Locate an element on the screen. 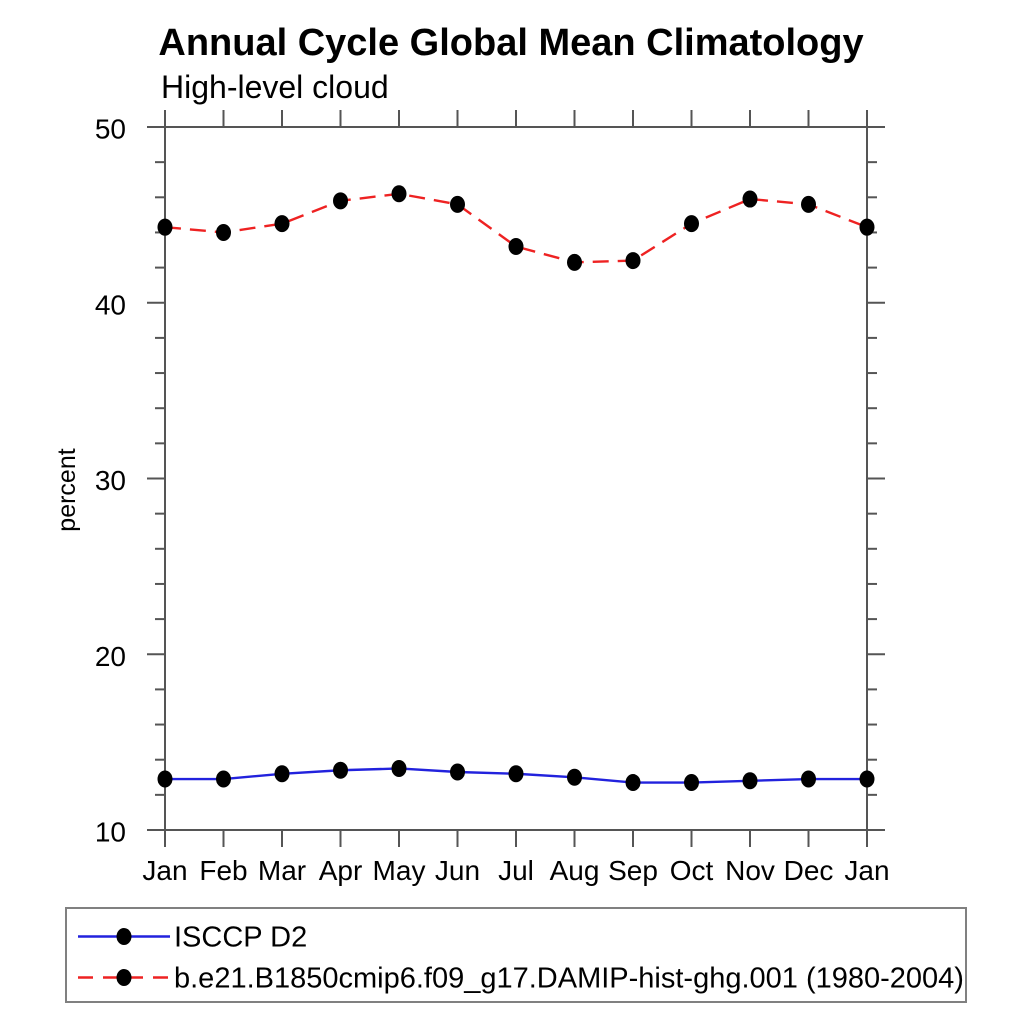  chart-title: Annual Cycle Global Mean Climatology is located at coordinates (510, 43).